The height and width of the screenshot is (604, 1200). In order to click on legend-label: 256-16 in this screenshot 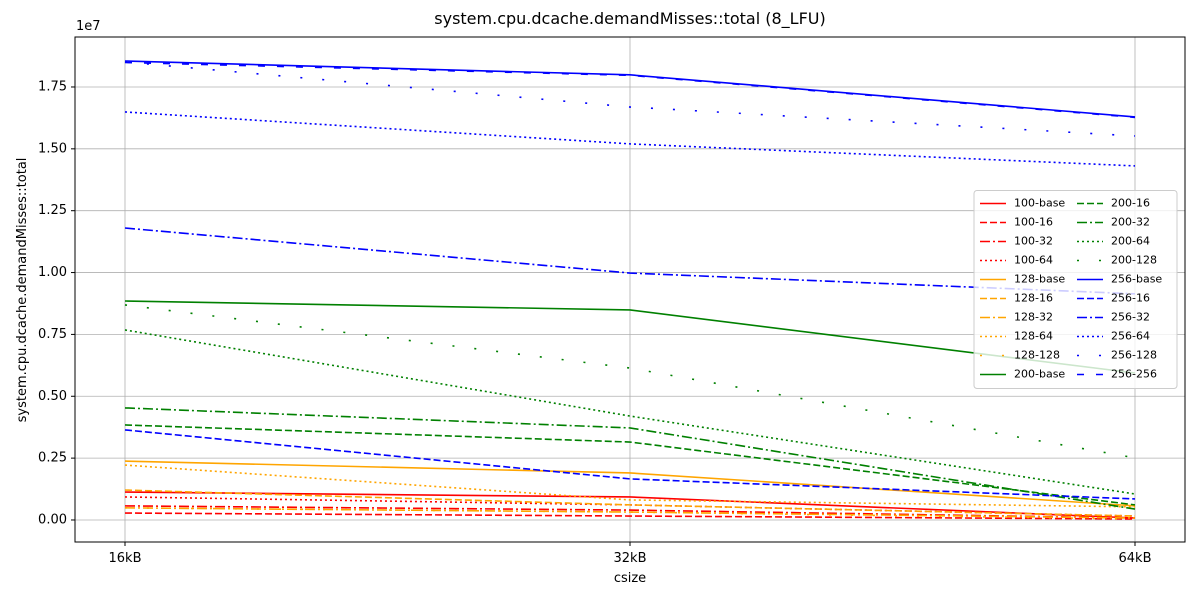, I will do `click(1130, 298)`.